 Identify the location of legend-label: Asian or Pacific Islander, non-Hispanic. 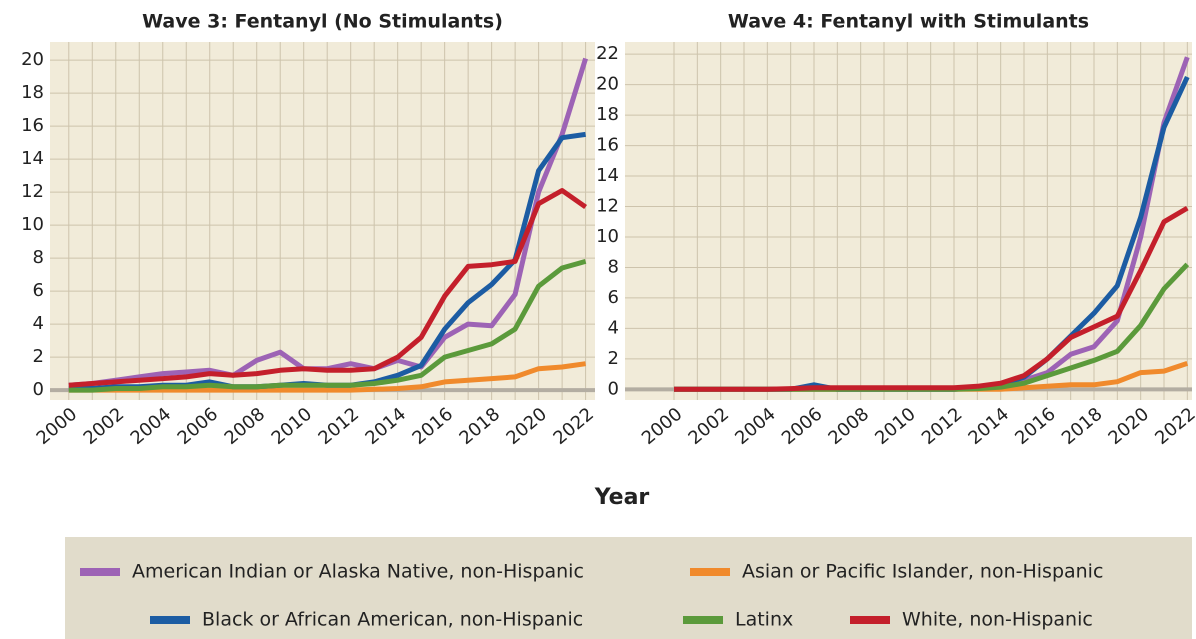
(922, 572).